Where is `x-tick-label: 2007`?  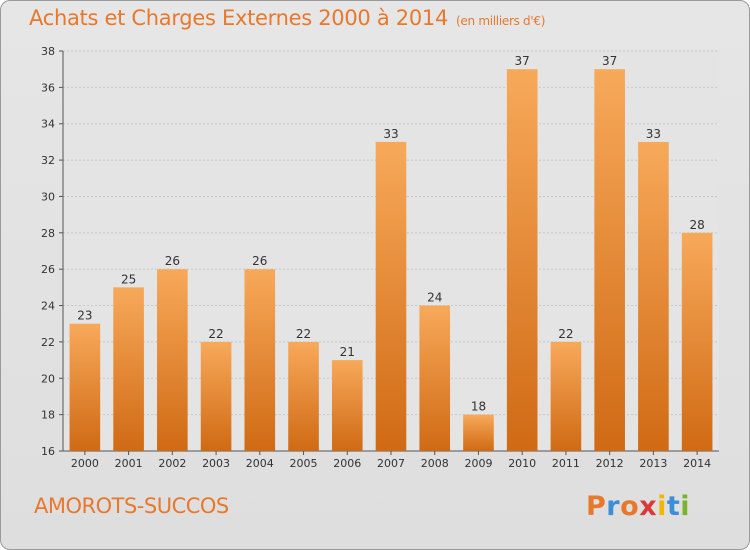 x-tick-label: 2007 is located at coordinates (391, 463).